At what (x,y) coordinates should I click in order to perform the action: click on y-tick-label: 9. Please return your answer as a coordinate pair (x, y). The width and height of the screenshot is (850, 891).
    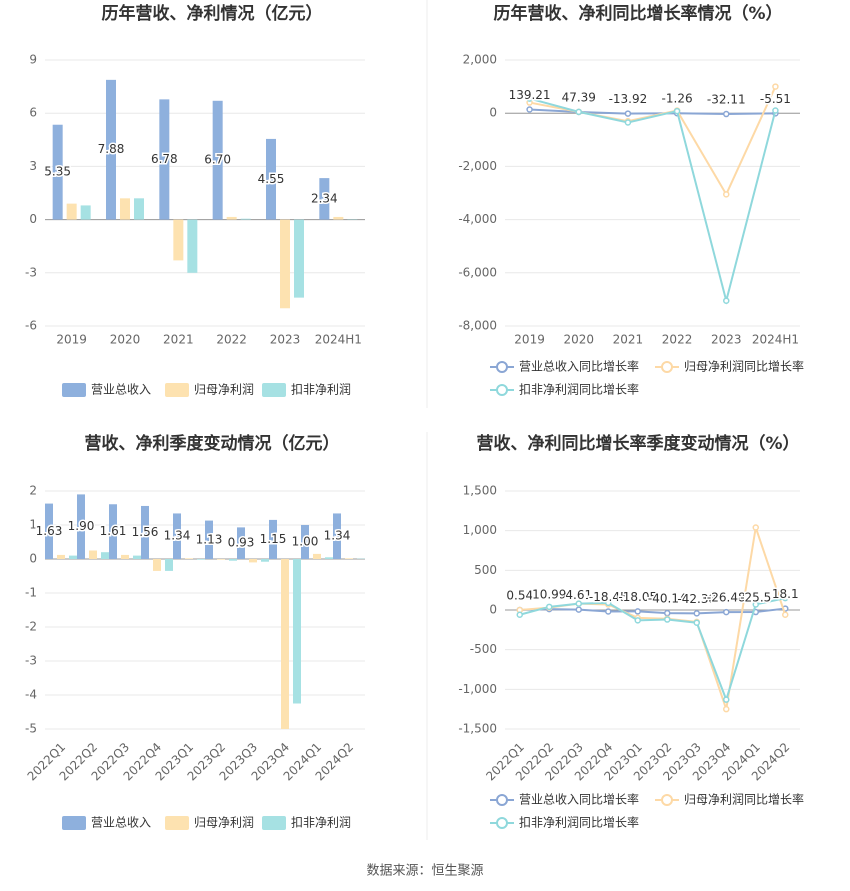
    Looking at the image, I should click on (33, 60).